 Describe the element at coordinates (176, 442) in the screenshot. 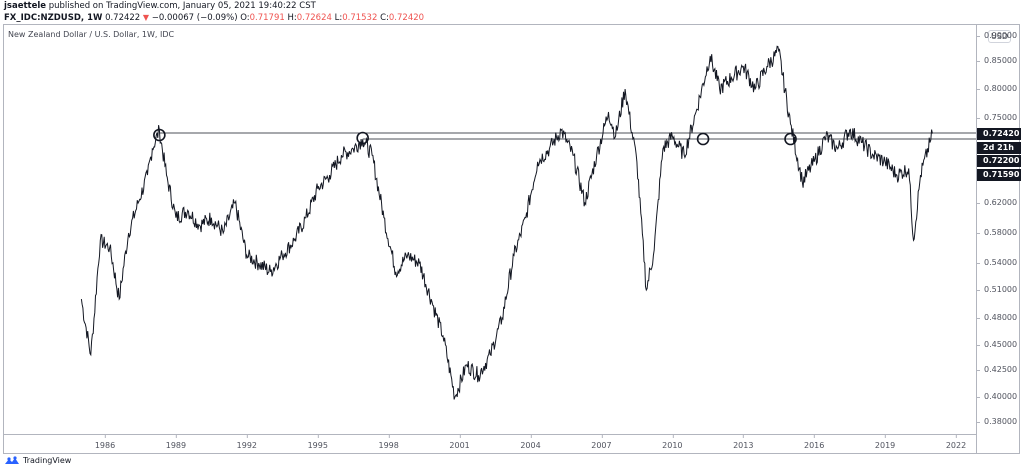

I see `time-axis-tick: 1989` at that location.